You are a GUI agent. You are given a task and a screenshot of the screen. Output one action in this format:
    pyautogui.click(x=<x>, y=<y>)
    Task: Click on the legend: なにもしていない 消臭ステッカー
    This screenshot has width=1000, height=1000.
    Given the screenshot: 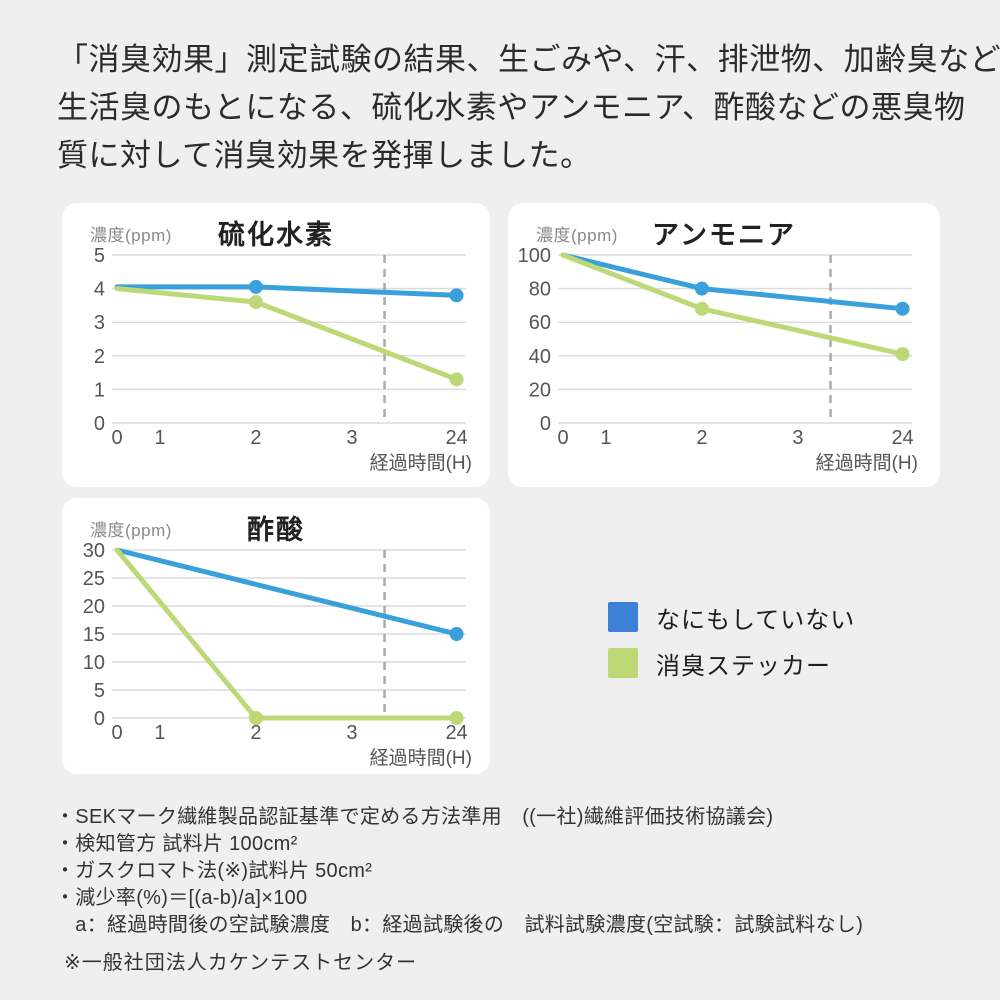 What is the action you would take?
    pyautogui.click(x=731, y=648)
    